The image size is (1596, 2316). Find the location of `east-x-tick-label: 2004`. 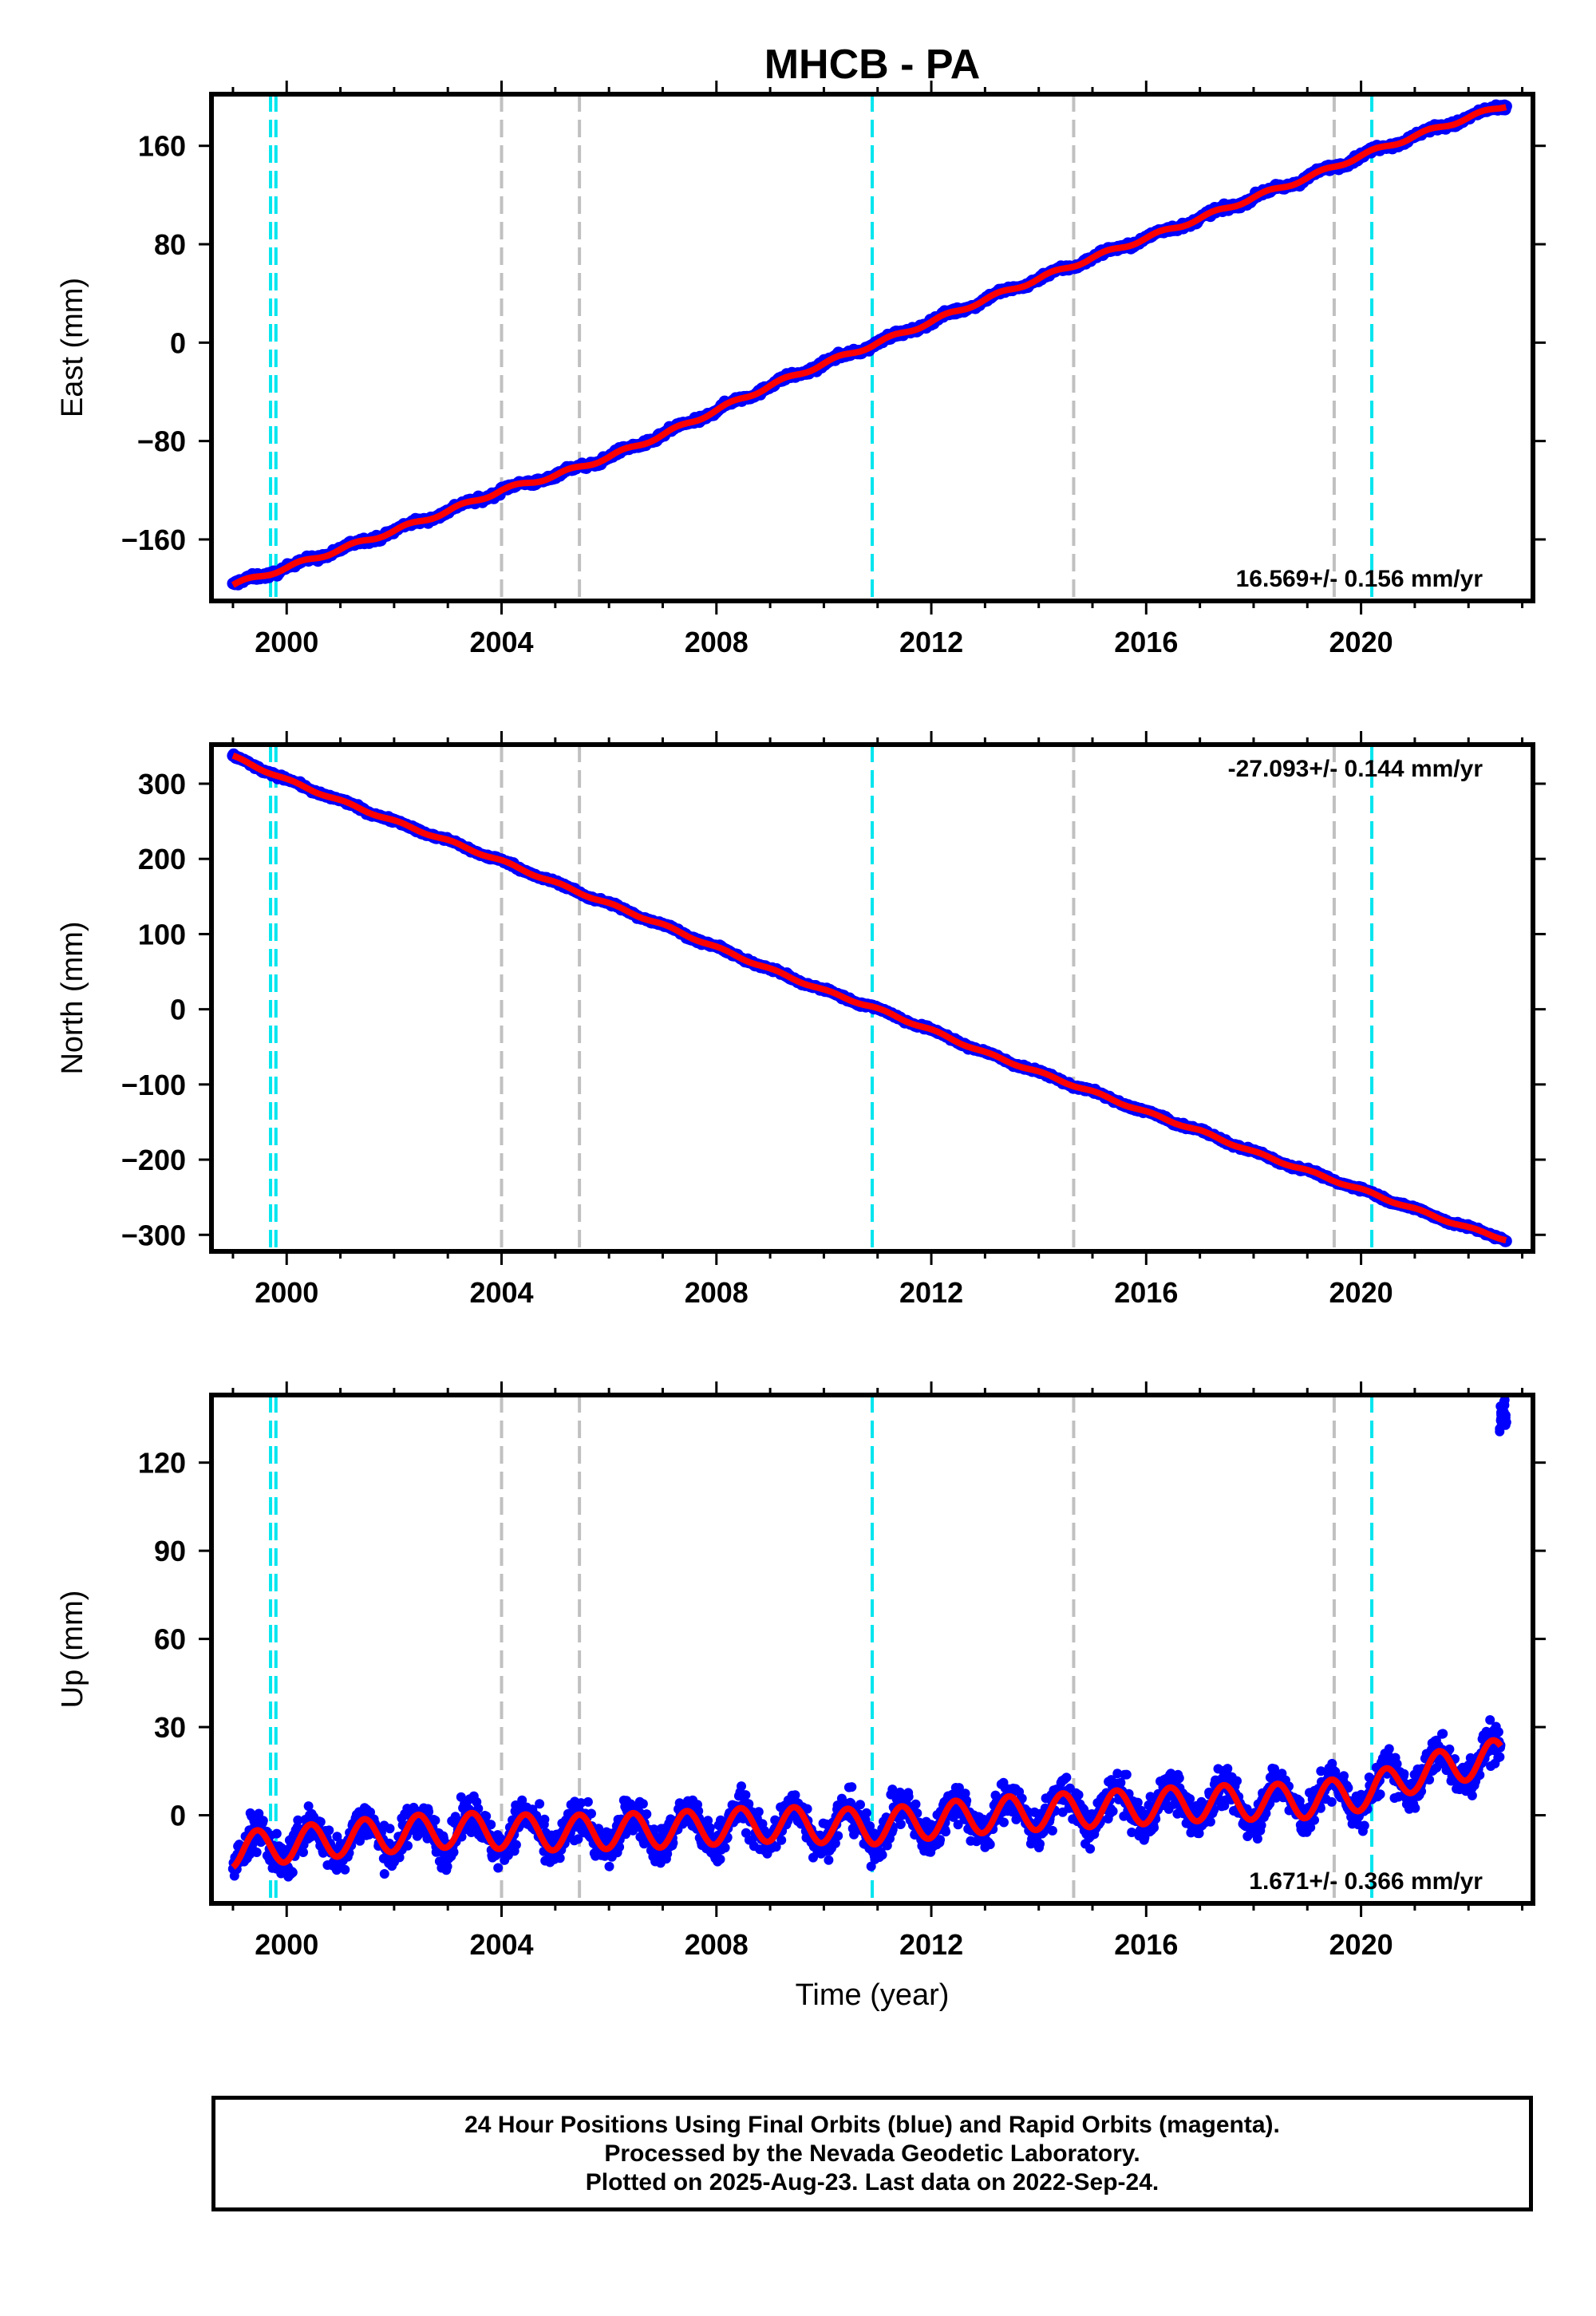

east-x-tick-label: 2004 is located at coordinates (501, 642).